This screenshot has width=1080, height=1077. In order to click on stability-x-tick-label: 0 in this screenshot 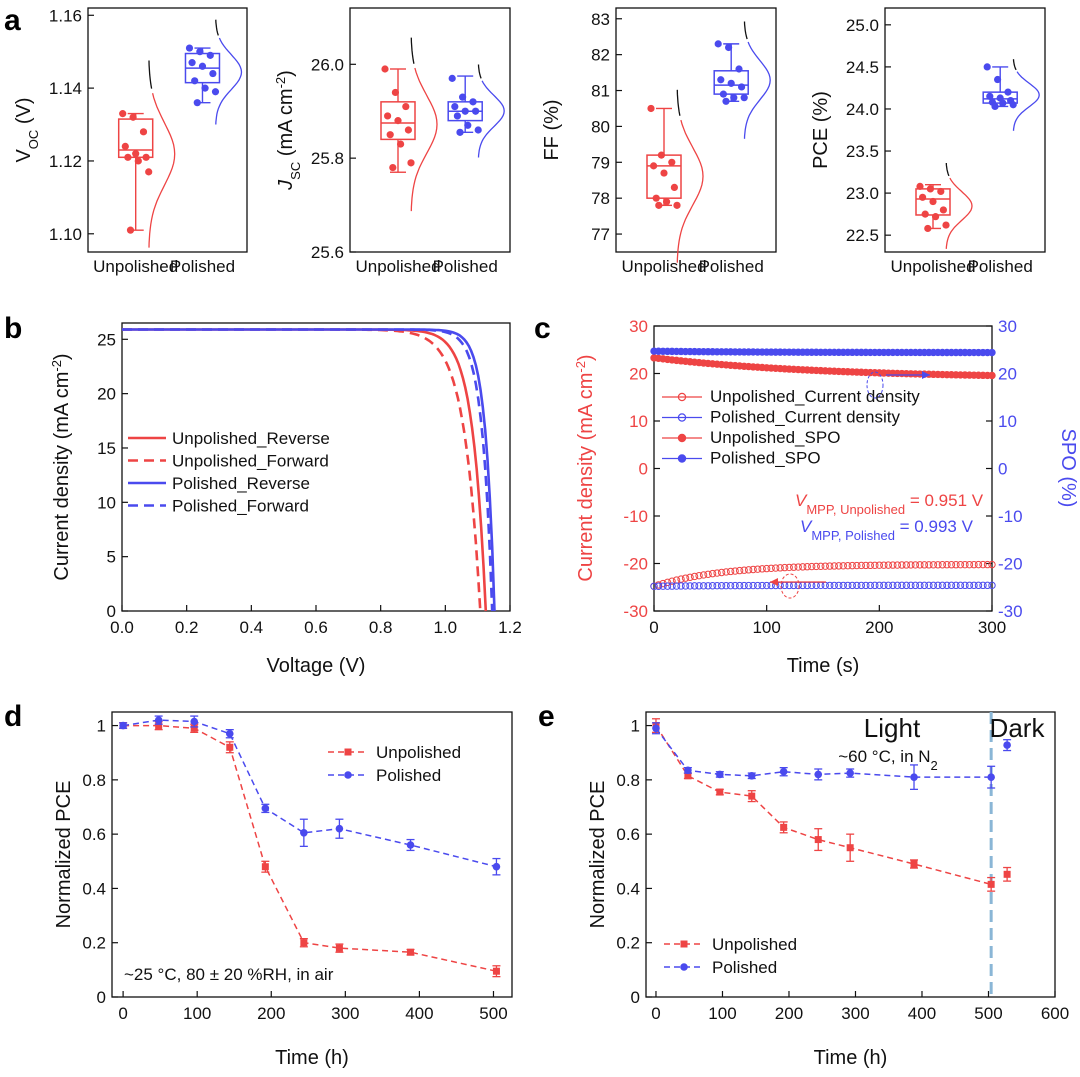, I will do `click(122, 1013)`.